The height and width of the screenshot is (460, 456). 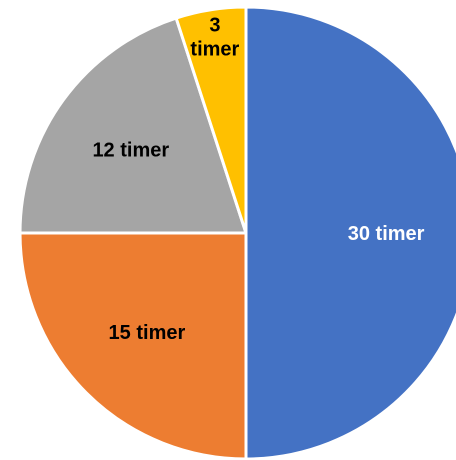 I want to click on pie-label-4: 3 timer, so click(x=214, y=38).